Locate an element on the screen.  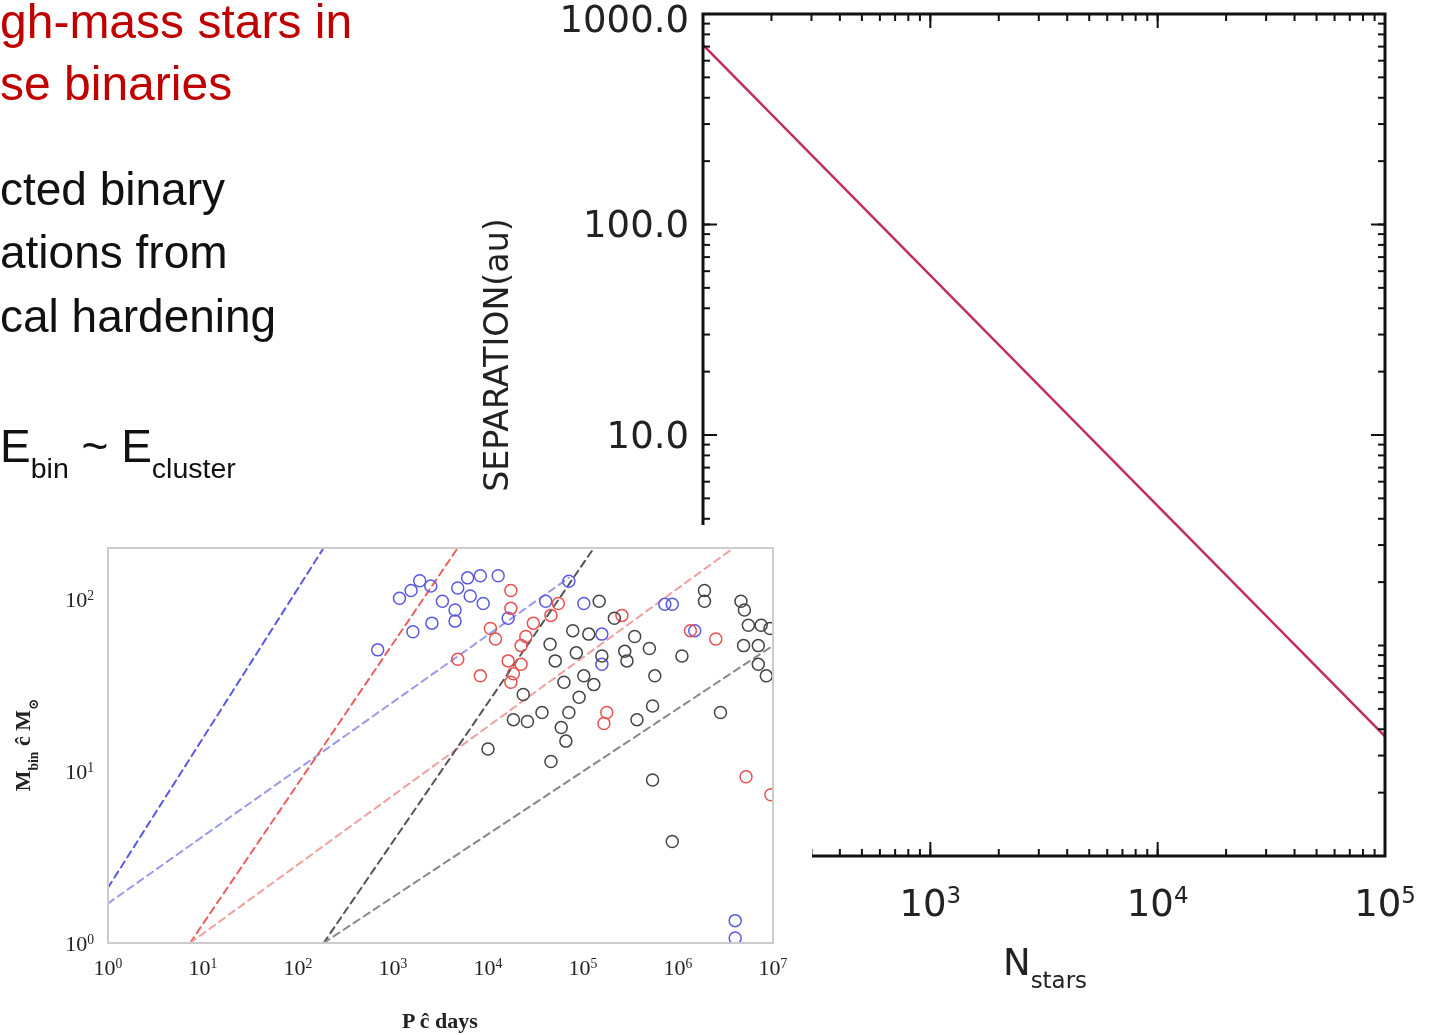
y-tick-label: 100.0 is located at coordinates (636, 225).